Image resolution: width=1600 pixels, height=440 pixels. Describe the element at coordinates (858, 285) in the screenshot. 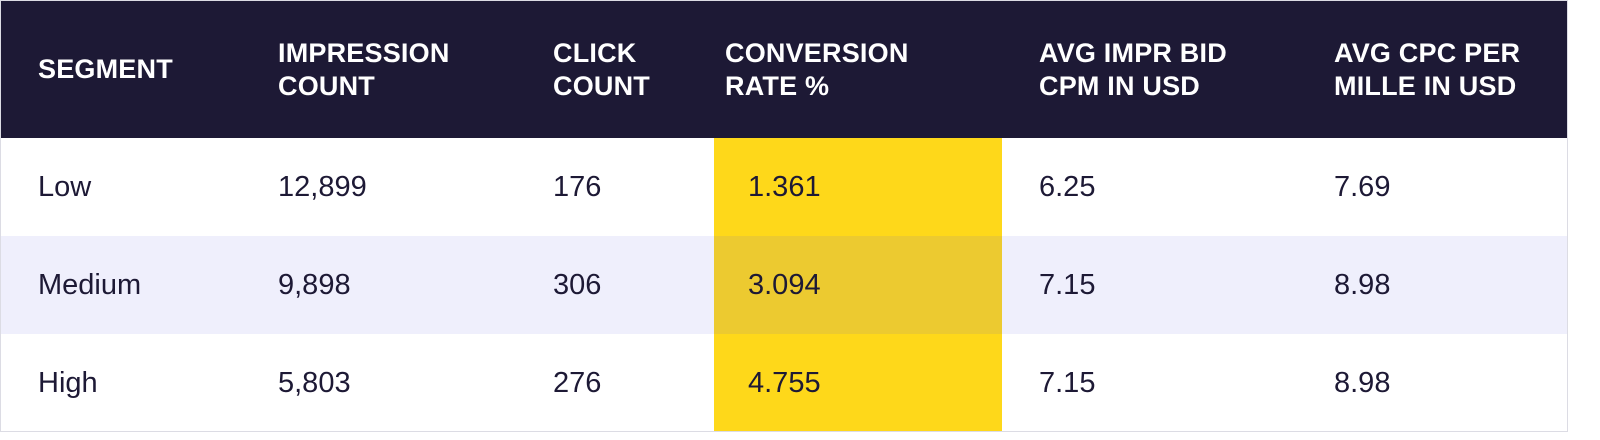

I see `cell-conversion-rate: 3.094` at that location.